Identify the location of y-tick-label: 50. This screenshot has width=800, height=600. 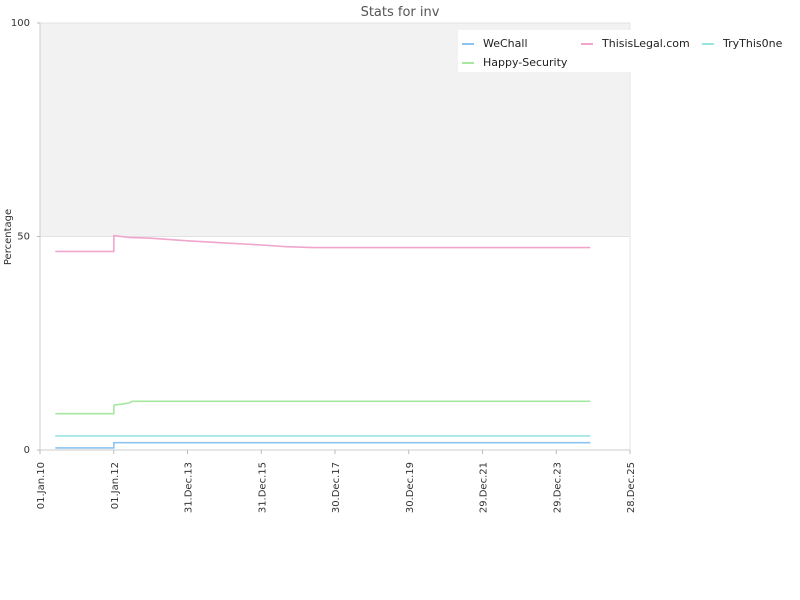
(23, 237).